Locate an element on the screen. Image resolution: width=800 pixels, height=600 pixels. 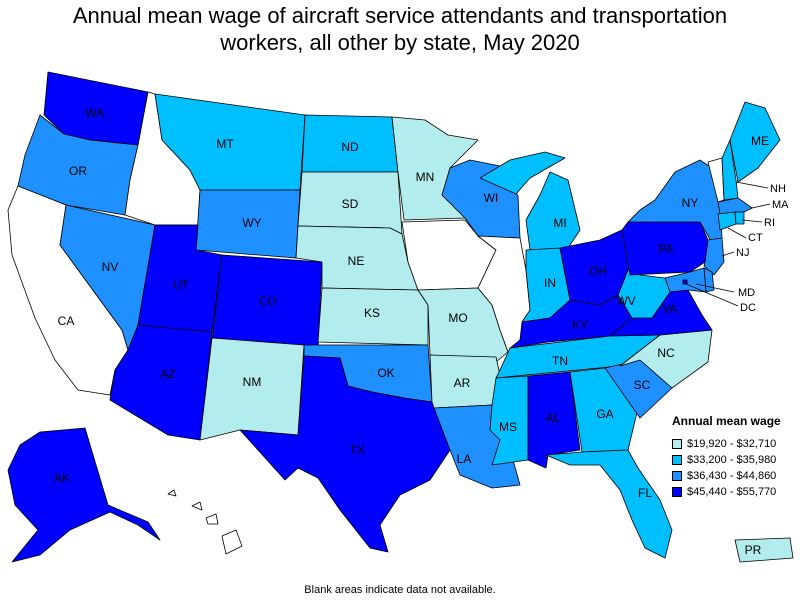
callout-lines is located at coordinates (728, 244).